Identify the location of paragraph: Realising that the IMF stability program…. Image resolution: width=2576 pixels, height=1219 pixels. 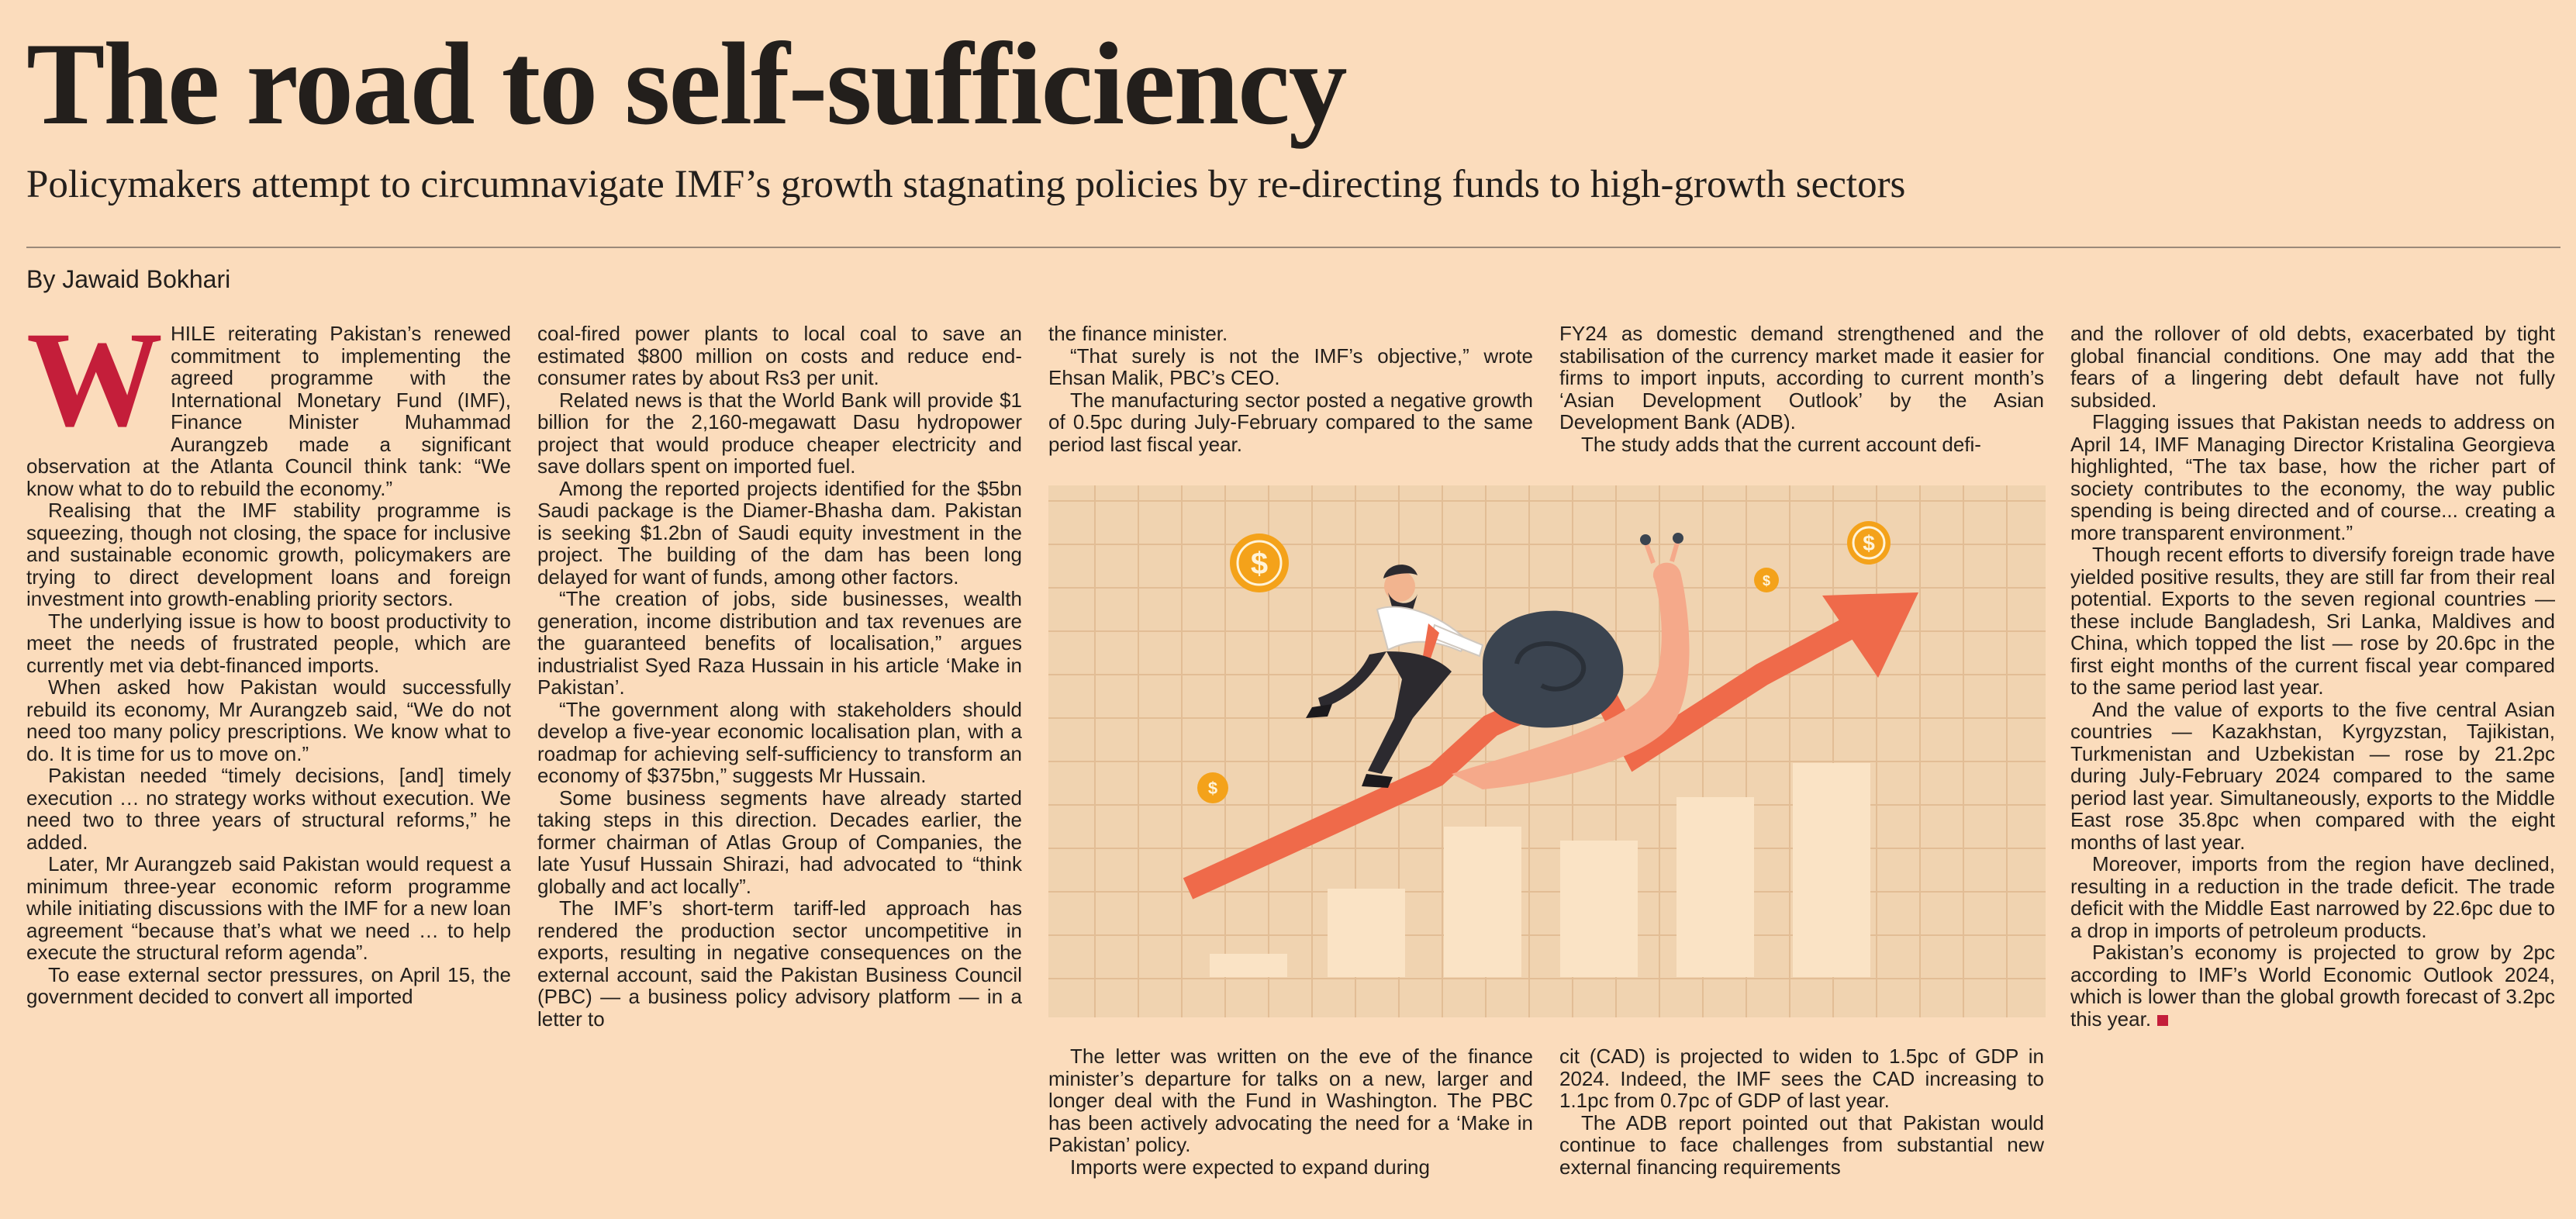
(269, 554).